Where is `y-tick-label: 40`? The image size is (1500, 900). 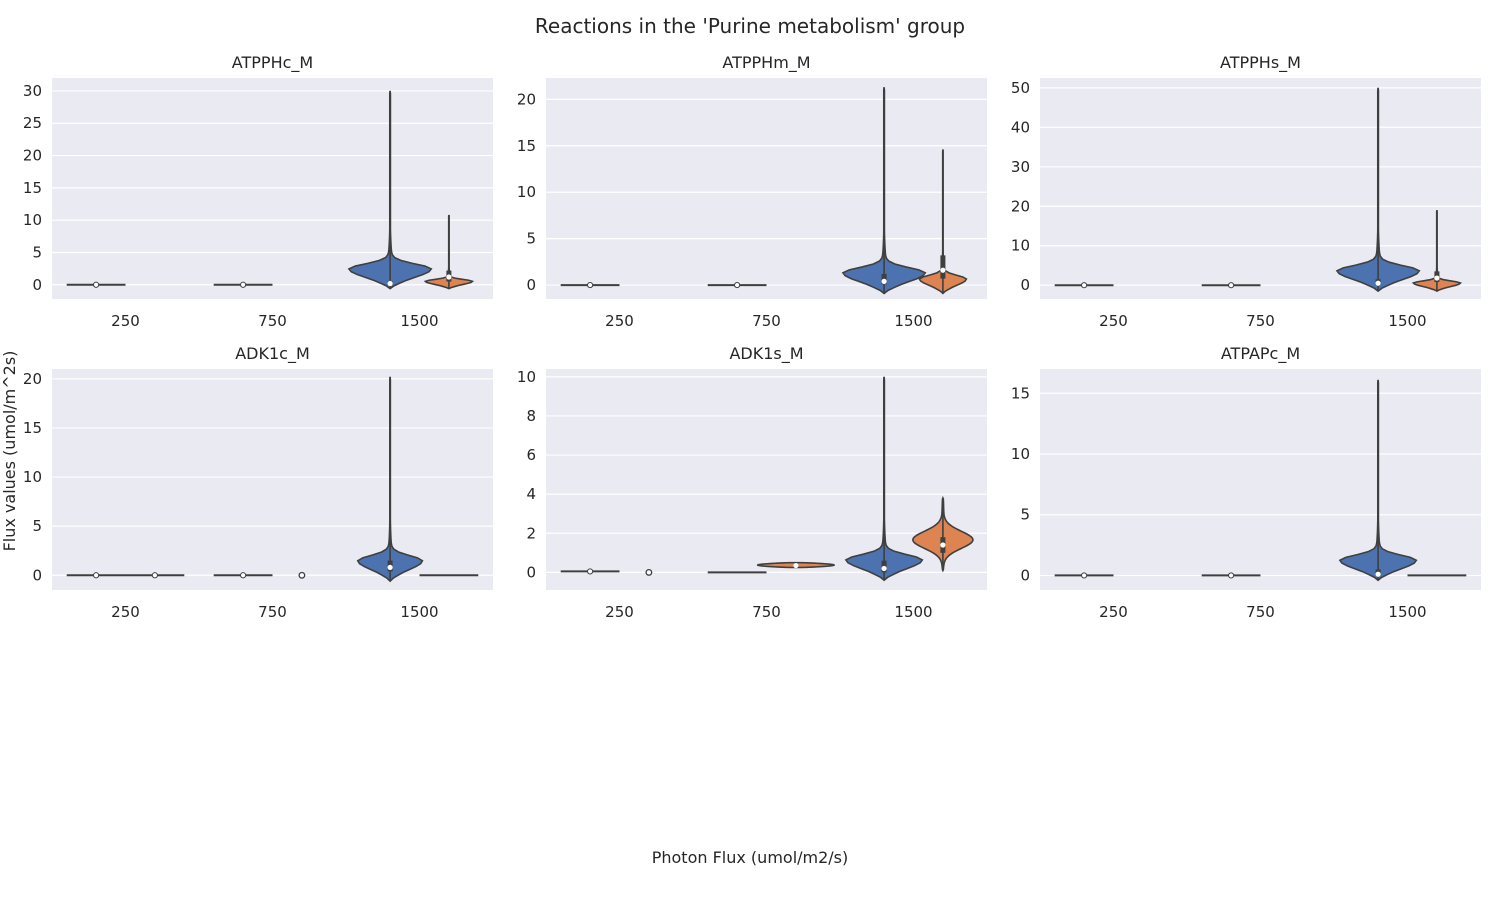 y-tick-label: 40 is located at coordinates (1020, 127).